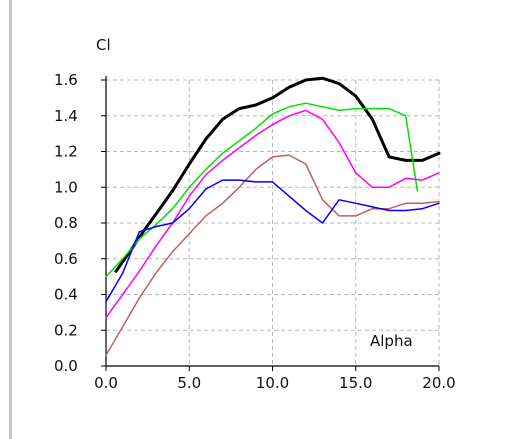  What do you see at coordinates (66, 366) in the screenshot?
I see `y-tick-label: 0.0` at bounding box center [66, 366].